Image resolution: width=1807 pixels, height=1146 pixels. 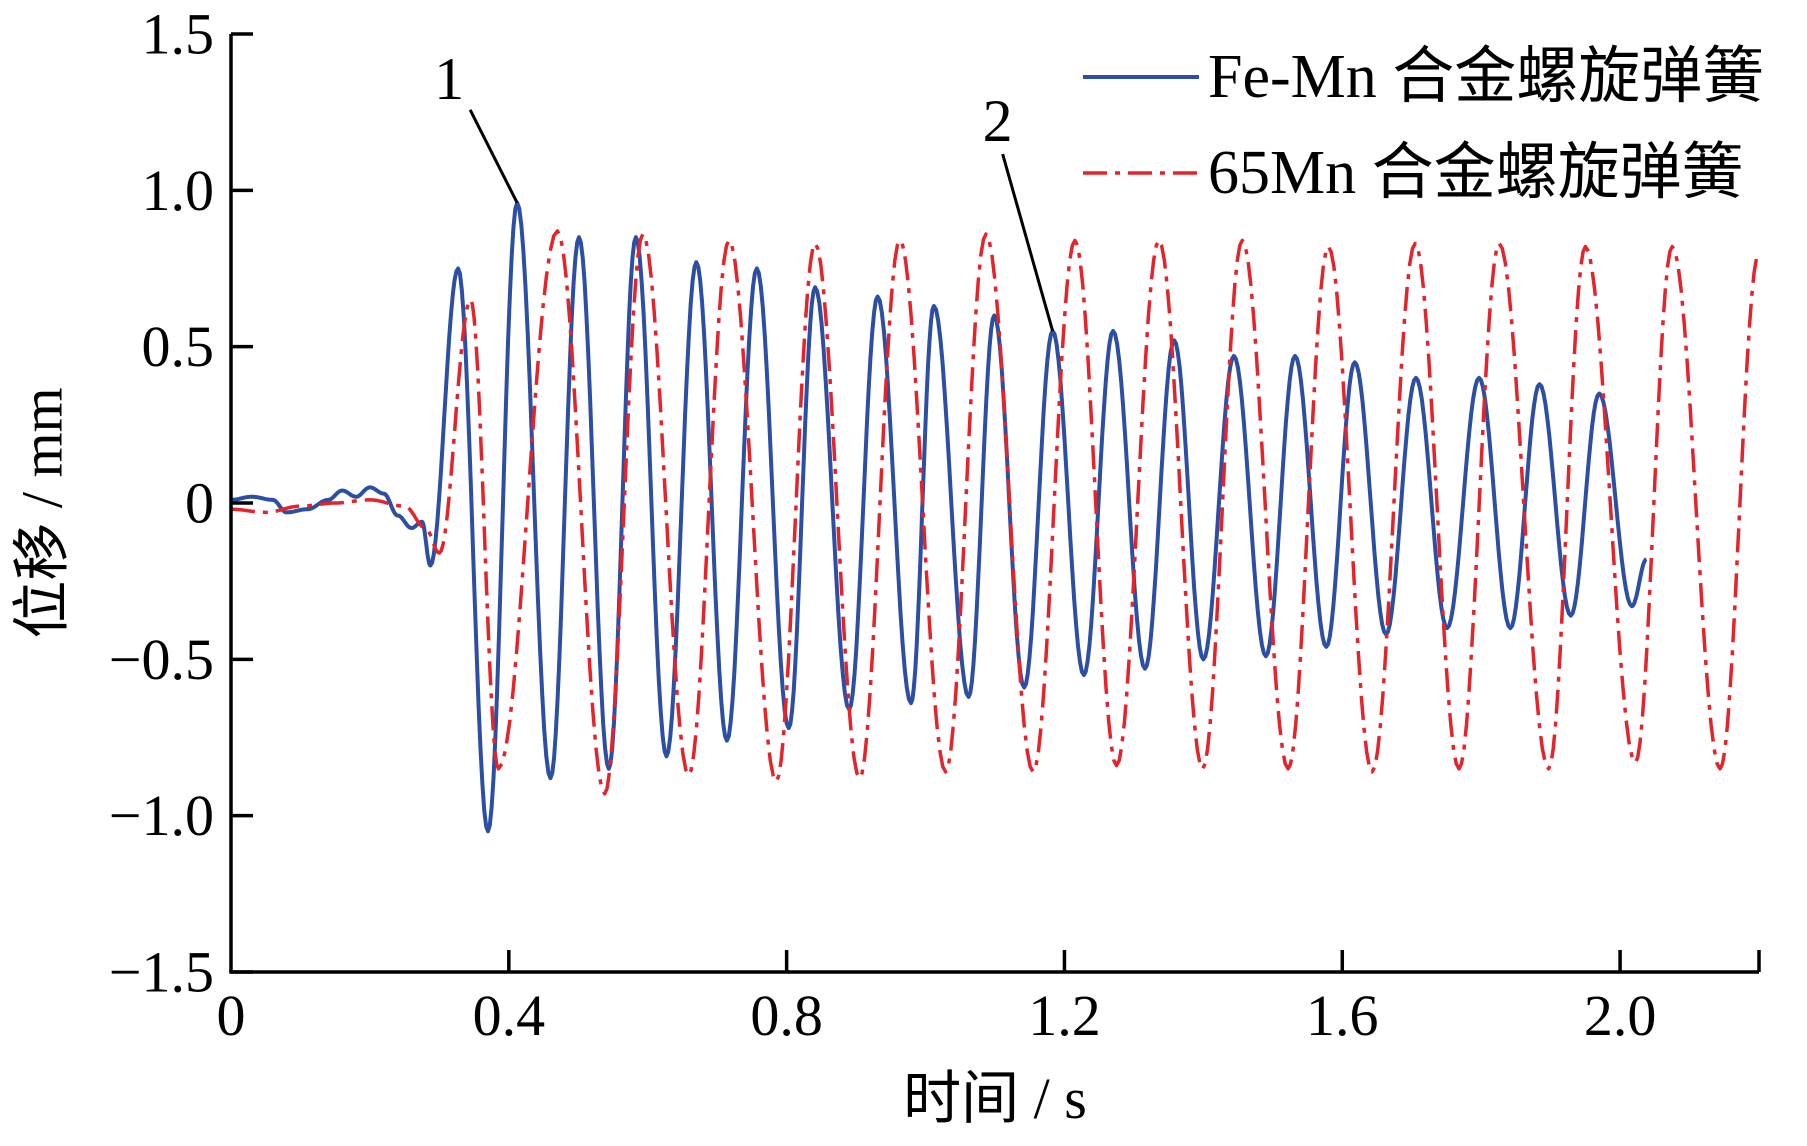 What do you see at coordinates (449, 79) in the screenshot?
I see `annotation-label-1: 1` at bounding box center [449, 79].